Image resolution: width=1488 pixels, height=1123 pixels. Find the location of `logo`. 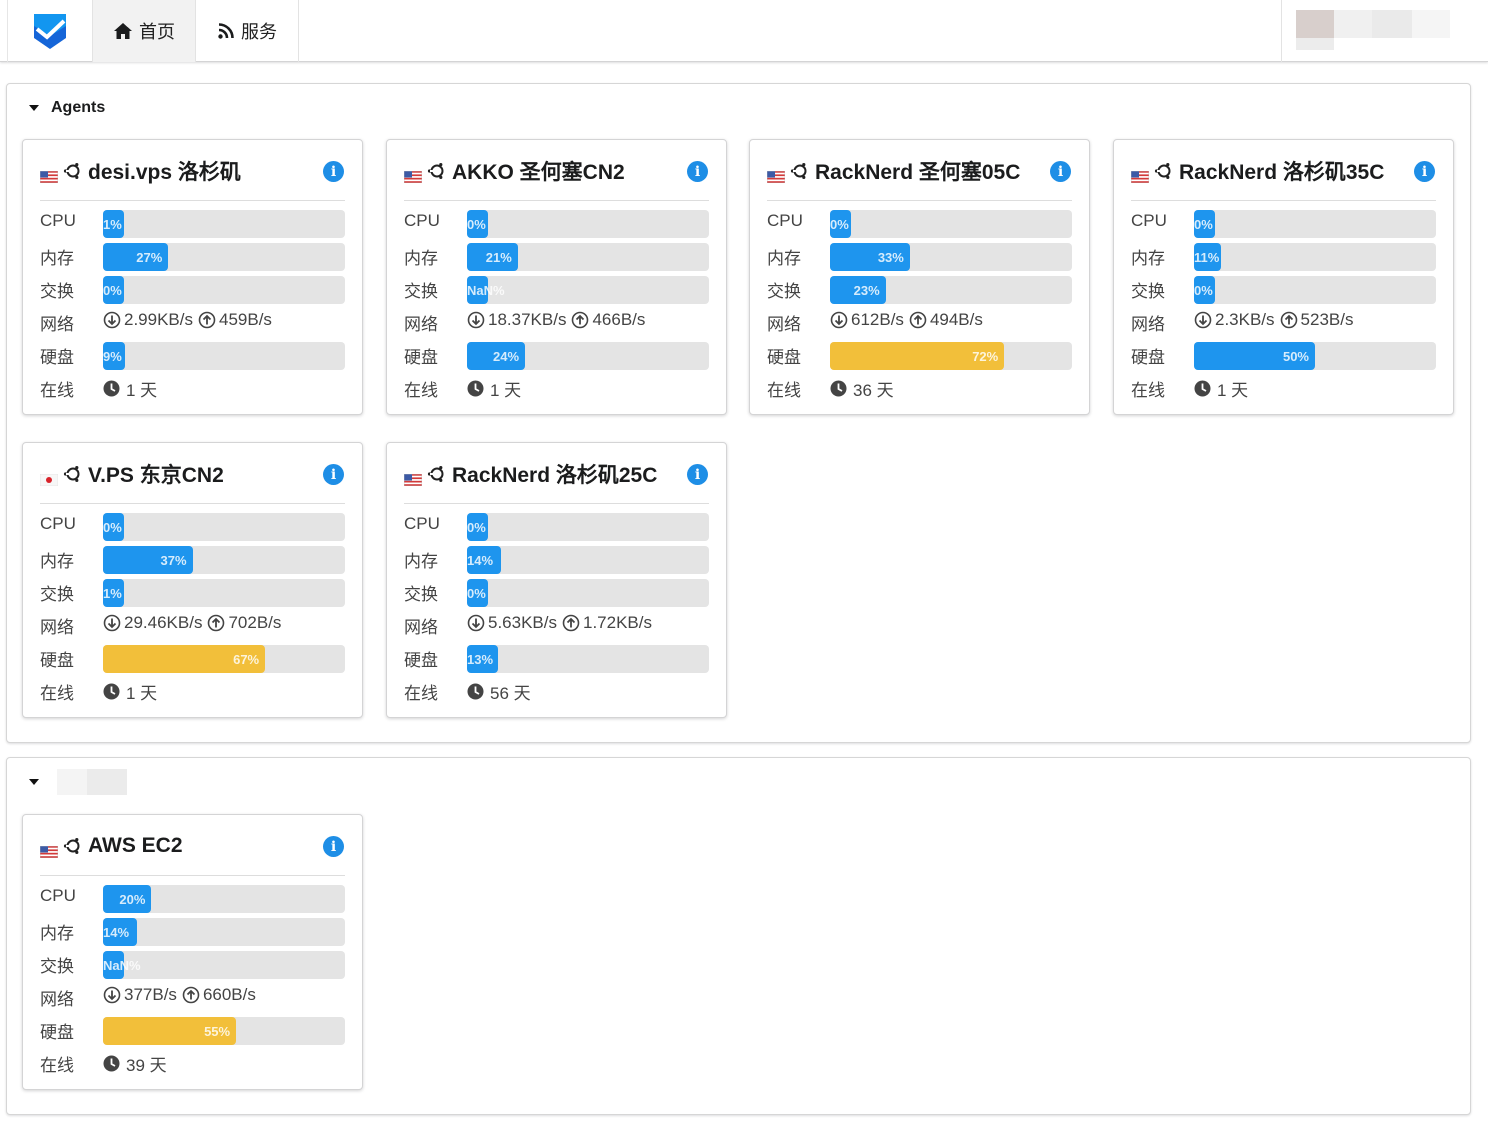

logo is located at coordinates (49, 31).